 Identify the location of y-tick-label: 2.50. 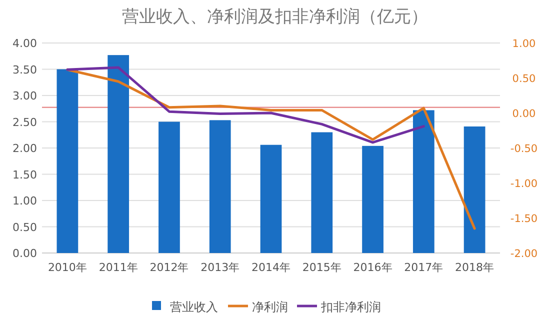
(24, 122).